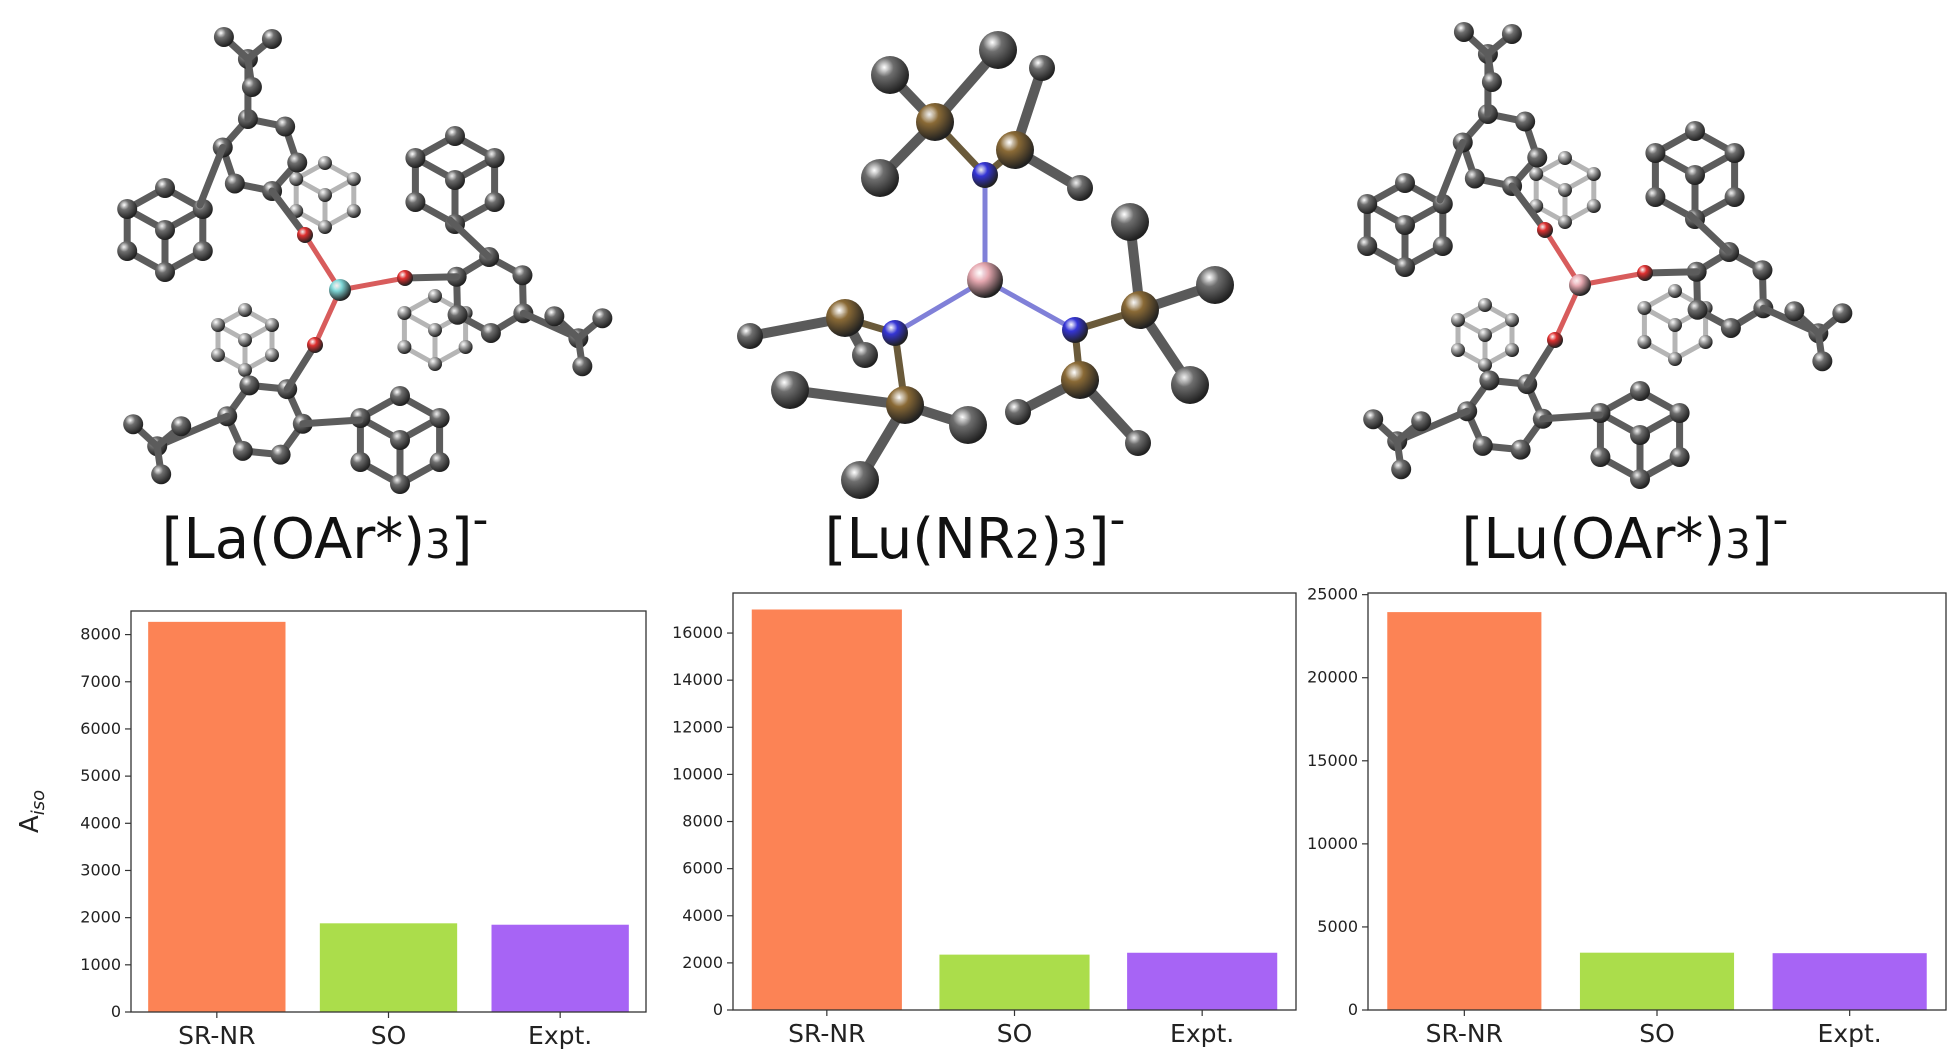 The height and width of the screenshot is (1050, 1950). What do you see at coordinates (697, 679) in the screenshot?
I see `y-tick-label: 14000` at bounding box center [697, 679].